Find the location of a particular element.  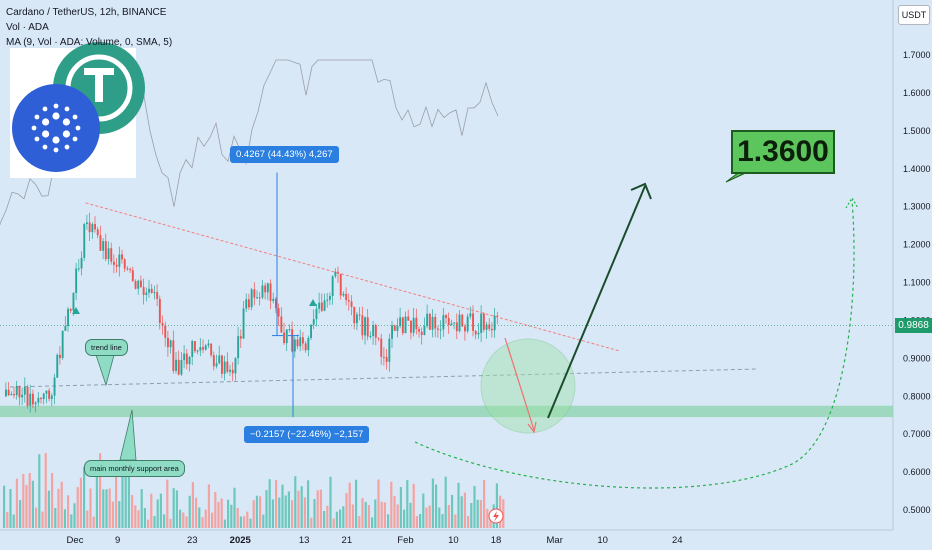

gain-measure-label: 0.4267 (44.43%) 4,267 is located at coordinates (284, 154).